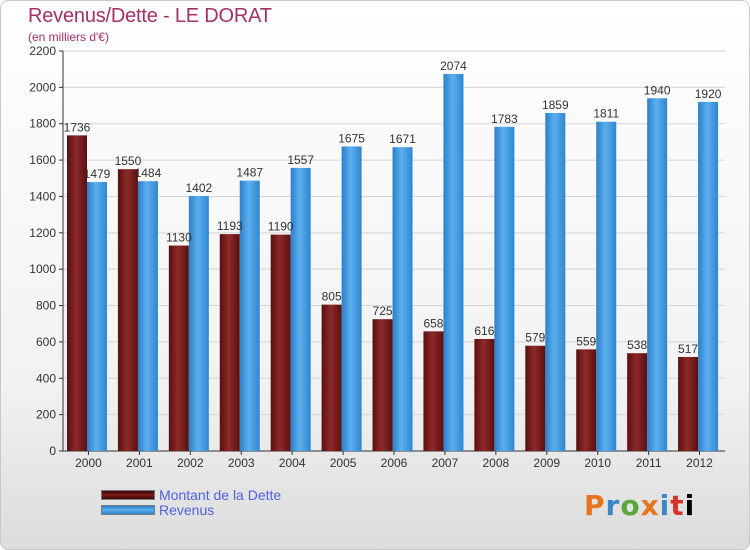 The image size is (750, 550). What do you see at coordinates (241, 463) in the screenshot?
I see `x-tick-label: 2003` at bounding box center [241, 463].